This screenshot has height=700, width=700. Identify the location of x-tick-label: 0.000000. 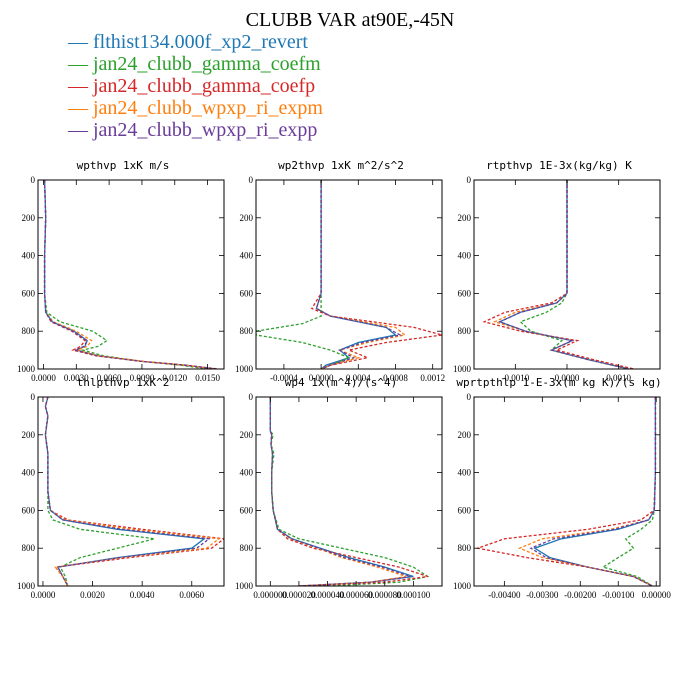
(270, 595).